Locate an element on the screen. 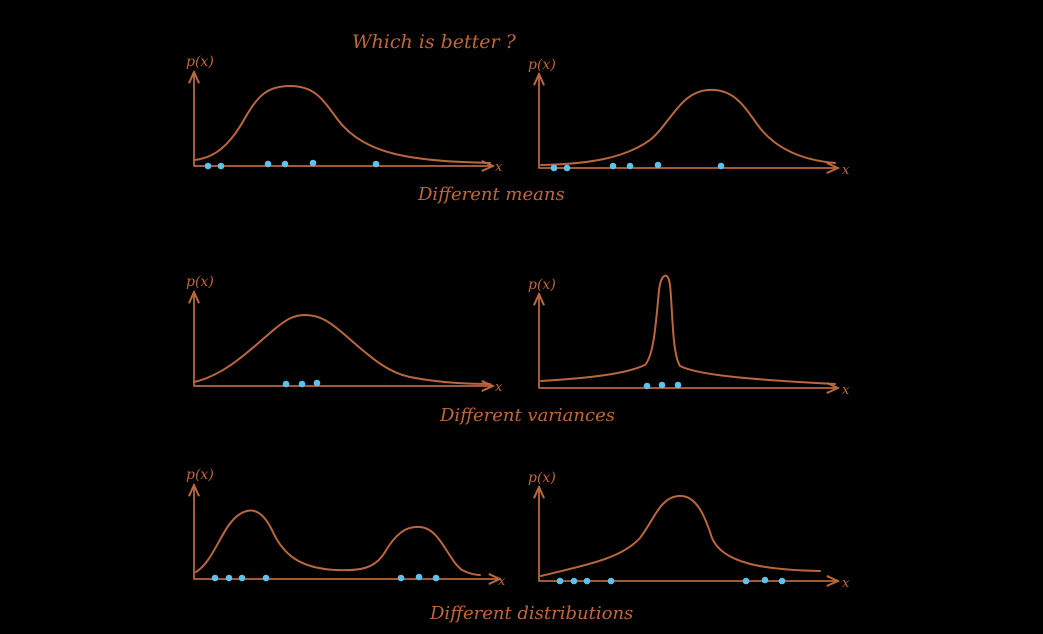 This screenshot has width=1043, height=634. panel-variances-left: p(x) x is located at coordinates (344, 334).